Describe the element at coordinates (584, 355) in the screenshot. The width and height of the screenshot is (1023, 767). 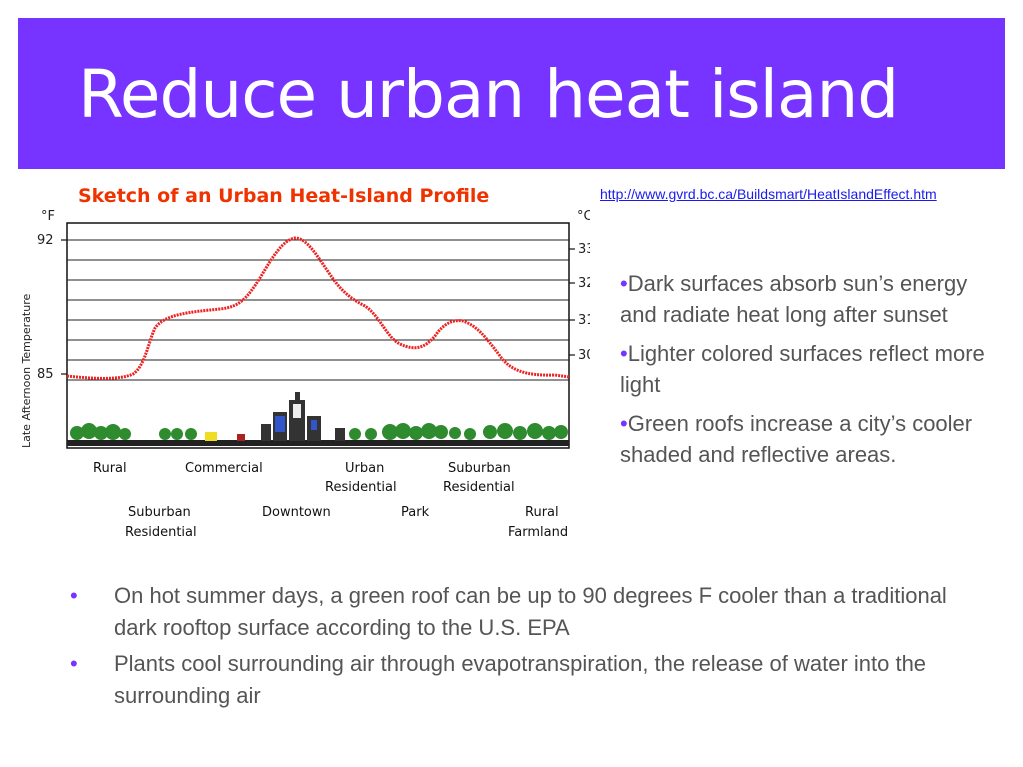
I see `tick-right-30: 30` at that location.